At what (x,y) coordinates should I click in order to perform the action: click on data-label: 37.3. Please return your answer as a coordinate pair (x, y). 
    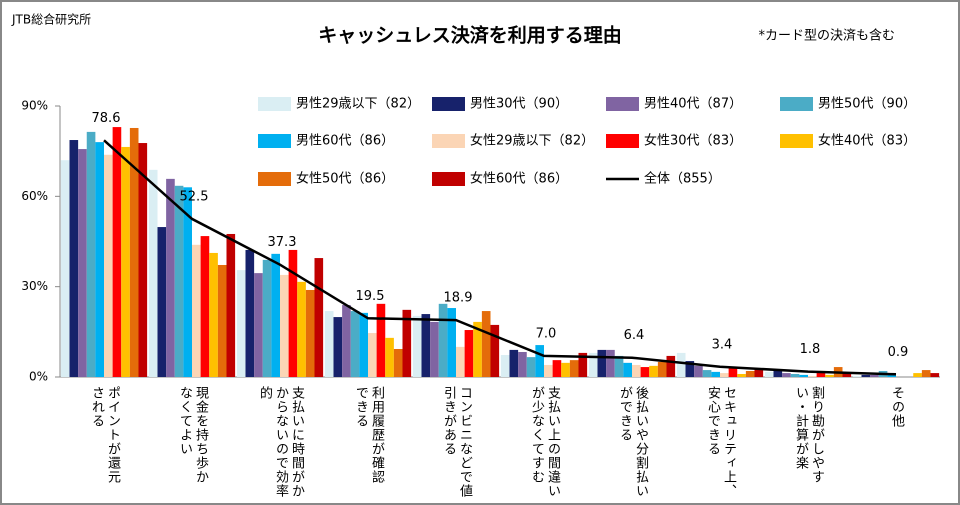
    Looking at the image, I should click on (282, 242).